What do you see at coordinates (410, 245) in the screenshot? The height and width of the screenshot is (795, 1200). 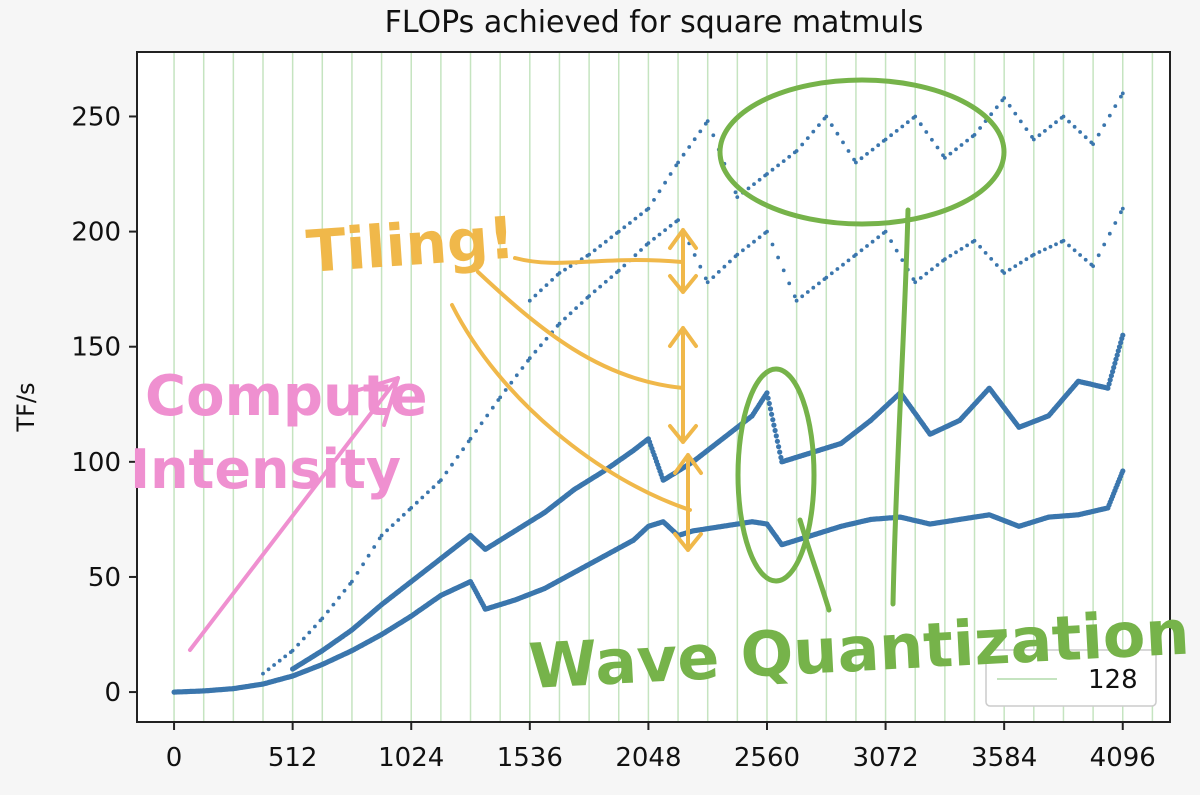 I see `tiling-label: Tiling!` at bounding box center [410, 245].